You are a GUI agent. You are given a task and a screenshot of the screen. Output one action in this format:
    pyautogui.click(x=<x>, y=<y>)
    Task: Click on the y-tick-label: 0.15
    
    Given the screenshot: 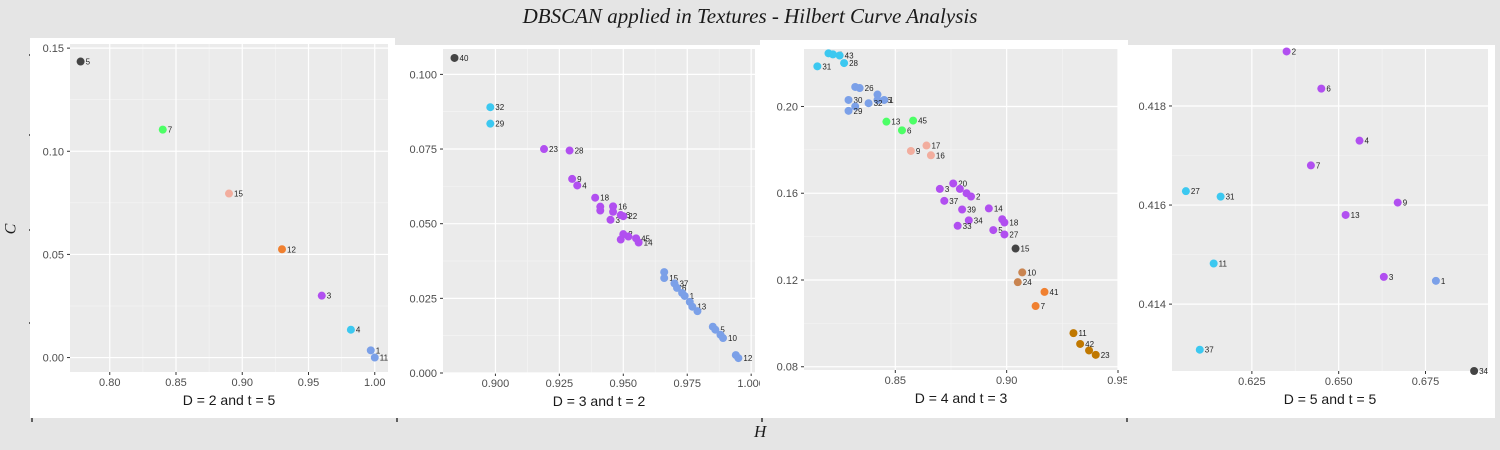 What is the action you would take?
    pyautogui.click(x=53, y=49)
    